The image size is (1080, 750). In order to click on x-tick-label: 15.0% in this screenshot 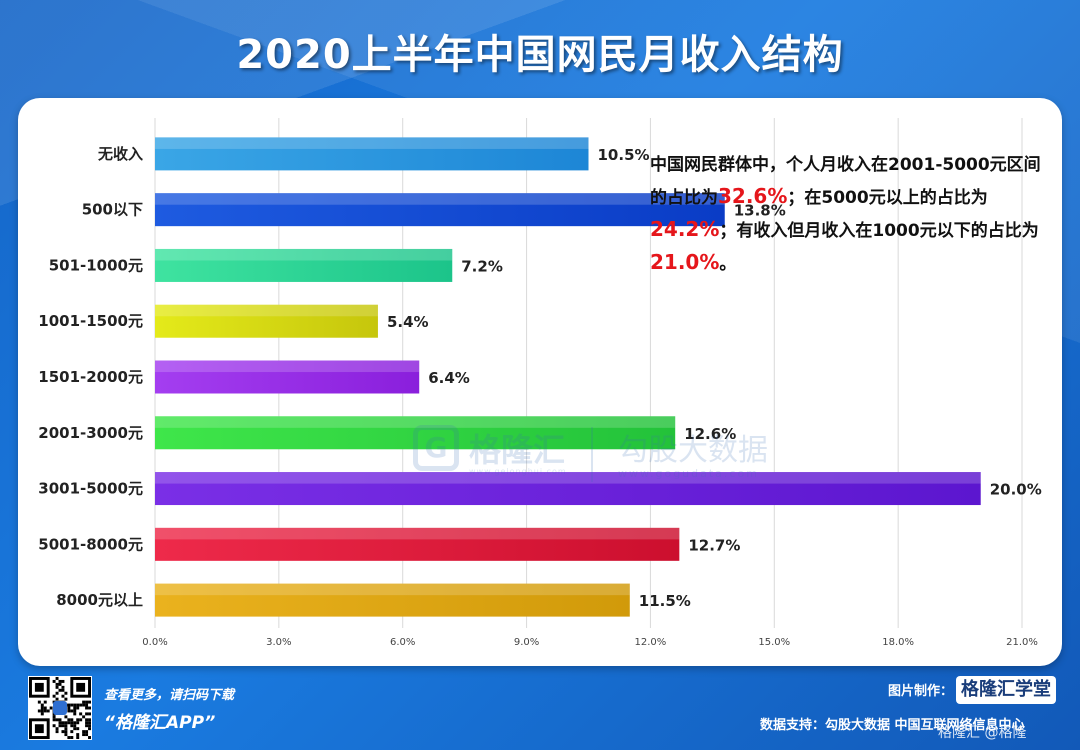, I will do `click(774, 642)`.